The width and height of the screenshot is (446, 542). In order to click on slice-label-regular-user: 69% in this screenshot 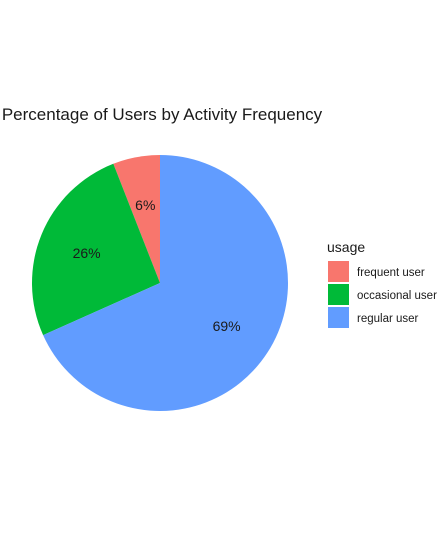, I will do `click(227, 326)`.